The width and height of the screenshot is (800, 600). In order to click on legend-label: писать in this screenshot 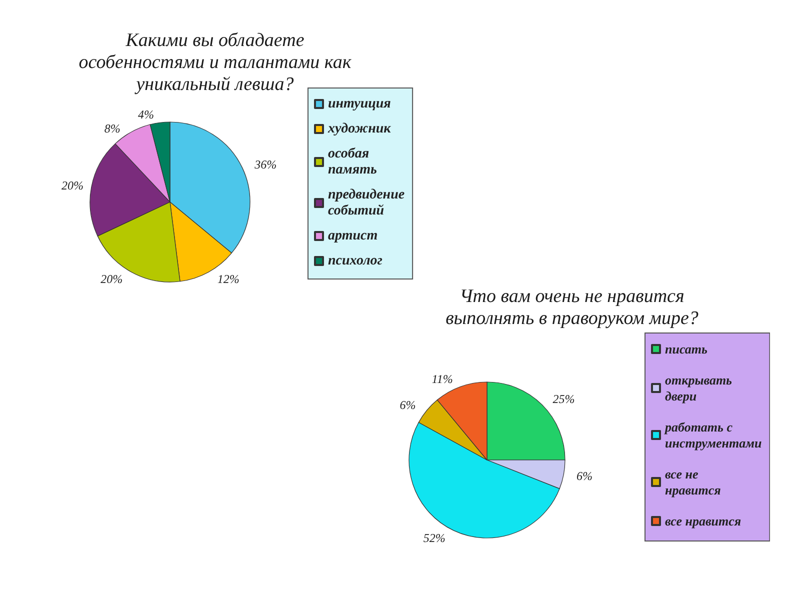, I will do `click(686, 349)`.